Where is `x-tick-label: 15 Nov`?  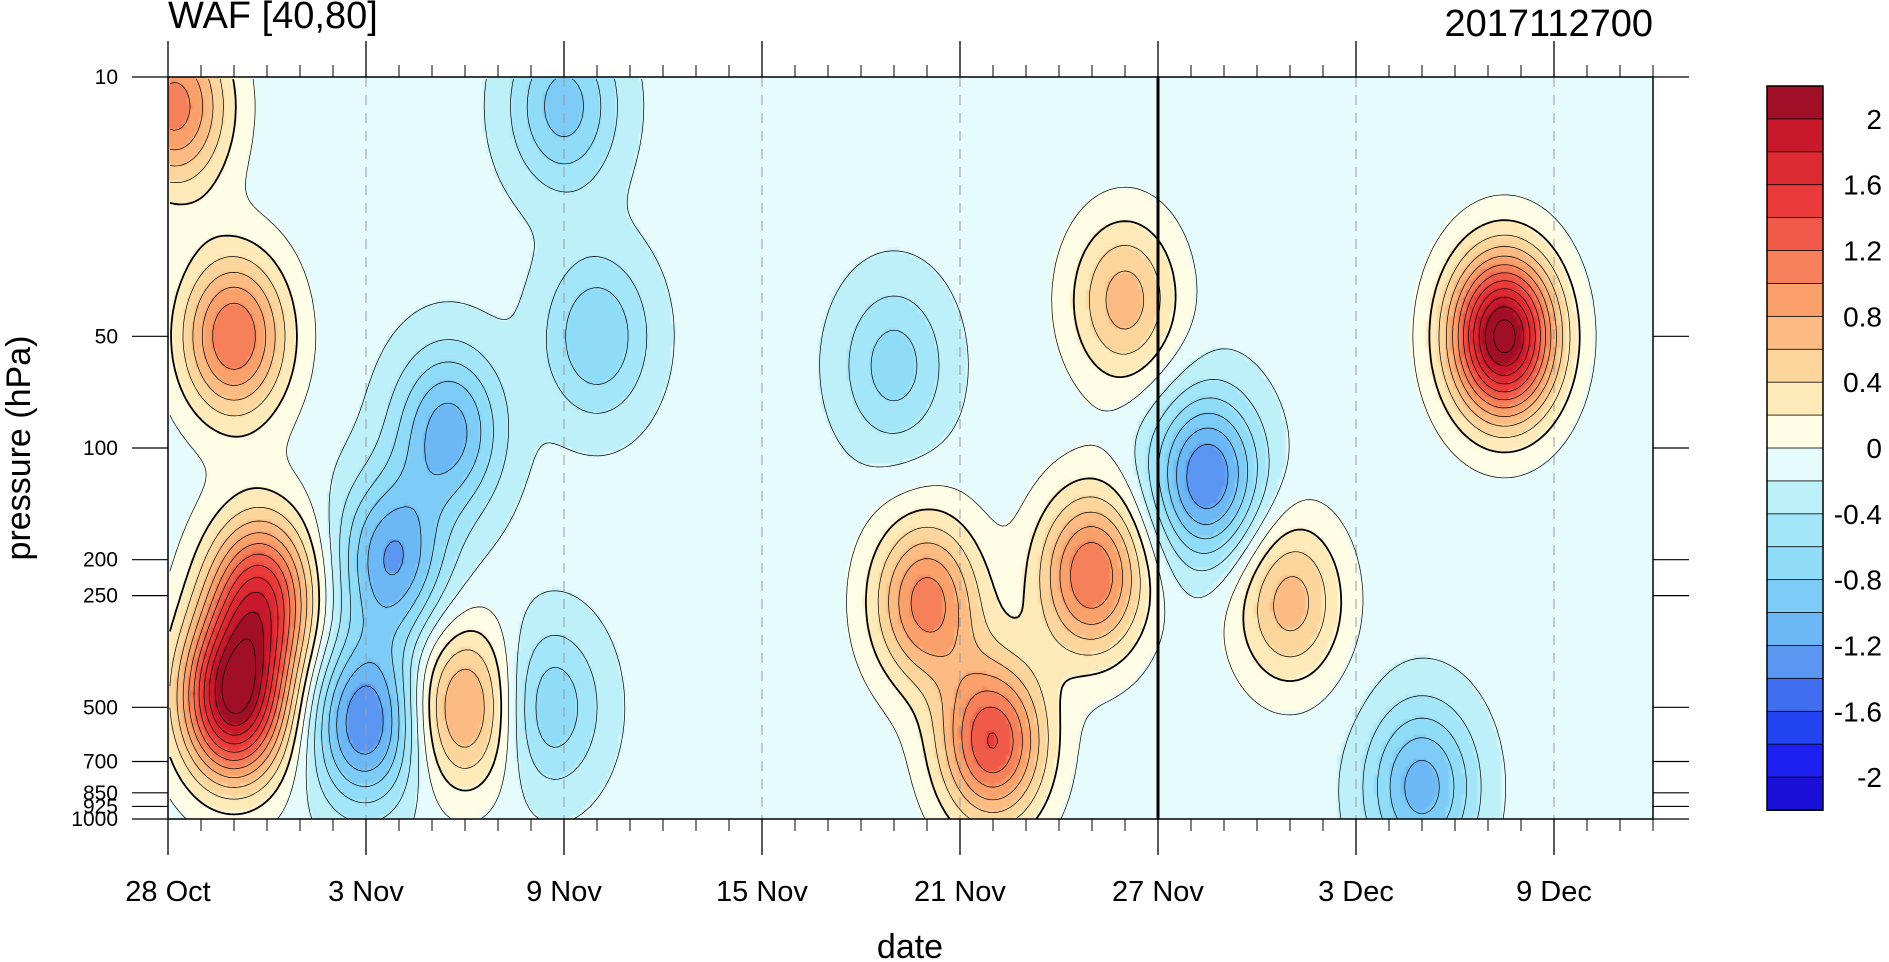
x-tick-label: 15 Nov is located at coordinates (762, 892).